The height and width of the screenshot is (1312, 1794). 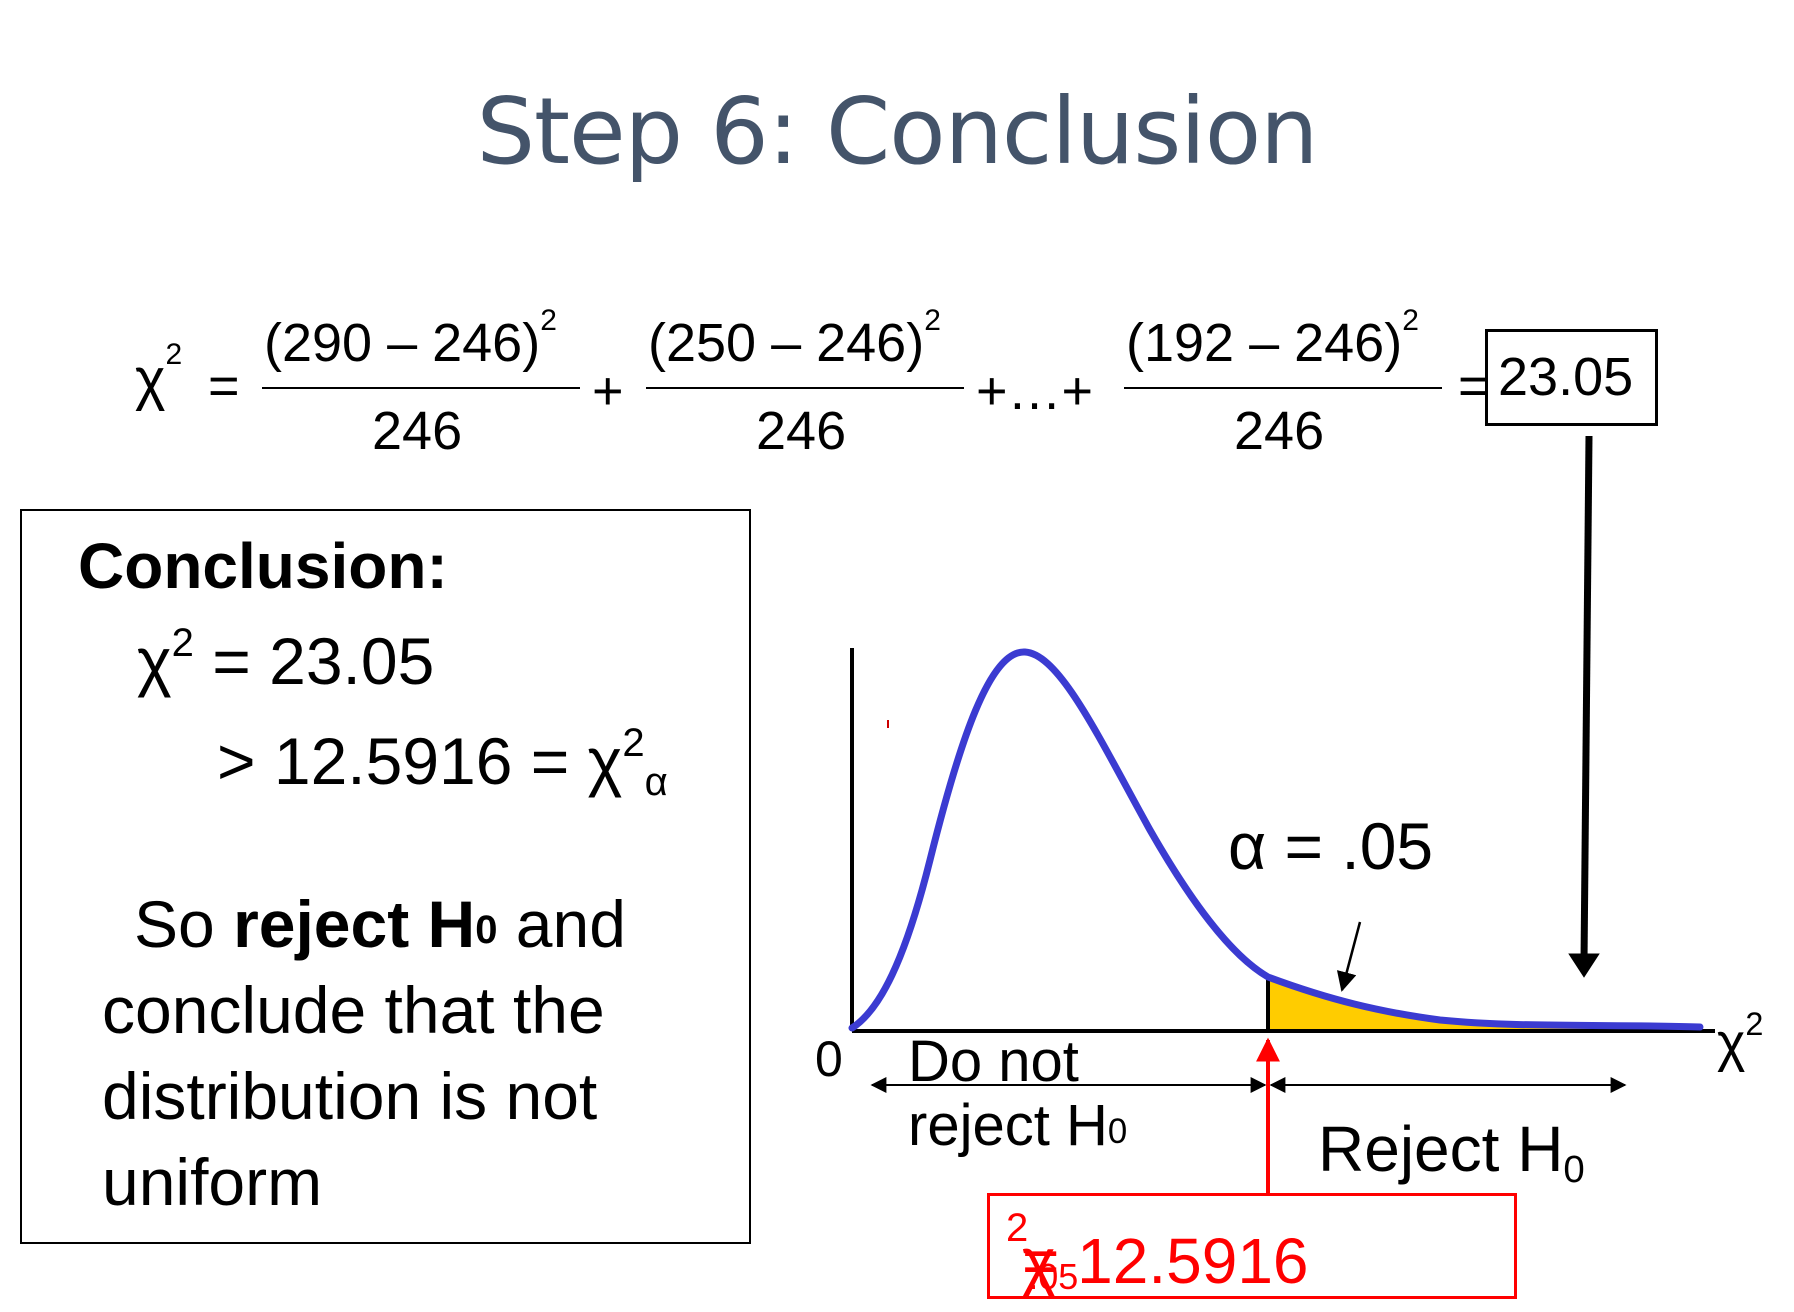 I want to click on conclusion-comparison-line: > 12.5916 = χ2α, so click(x=442, y=762).